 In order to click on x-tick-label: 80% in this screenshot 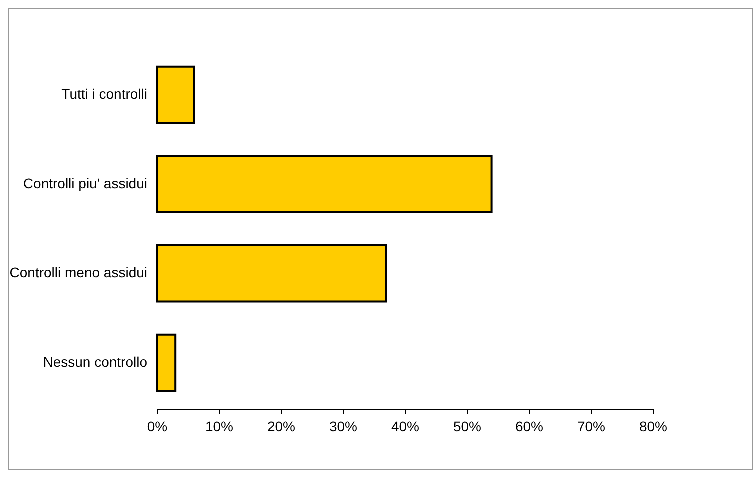, I will do `click(653, 426)`.